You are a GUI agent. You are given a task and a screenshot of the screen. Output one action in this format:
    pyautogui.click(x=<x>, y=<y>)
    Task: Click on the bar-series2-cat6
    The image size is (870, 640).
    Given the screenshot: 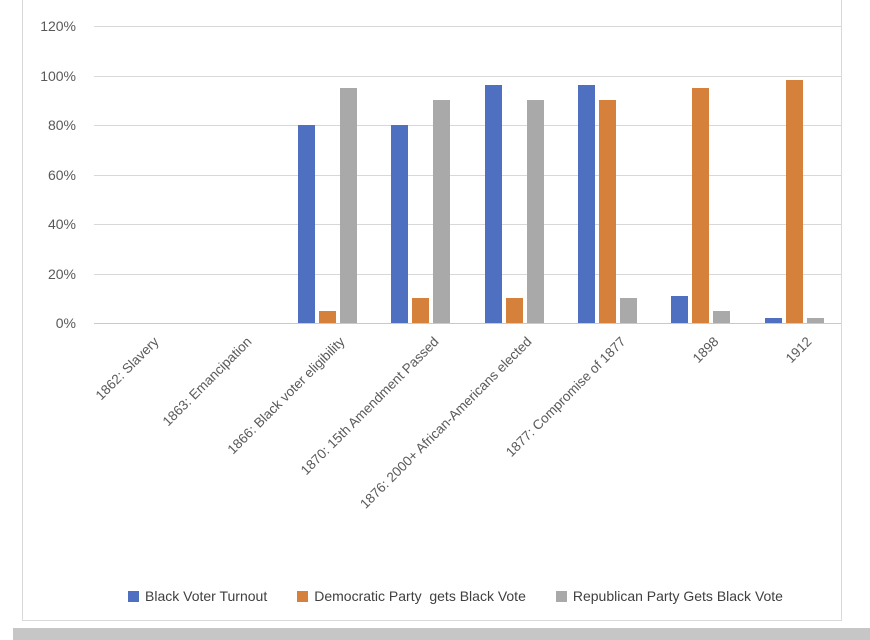 What is the action you would take?
    pyautogui.click(x=607, y=211)
    